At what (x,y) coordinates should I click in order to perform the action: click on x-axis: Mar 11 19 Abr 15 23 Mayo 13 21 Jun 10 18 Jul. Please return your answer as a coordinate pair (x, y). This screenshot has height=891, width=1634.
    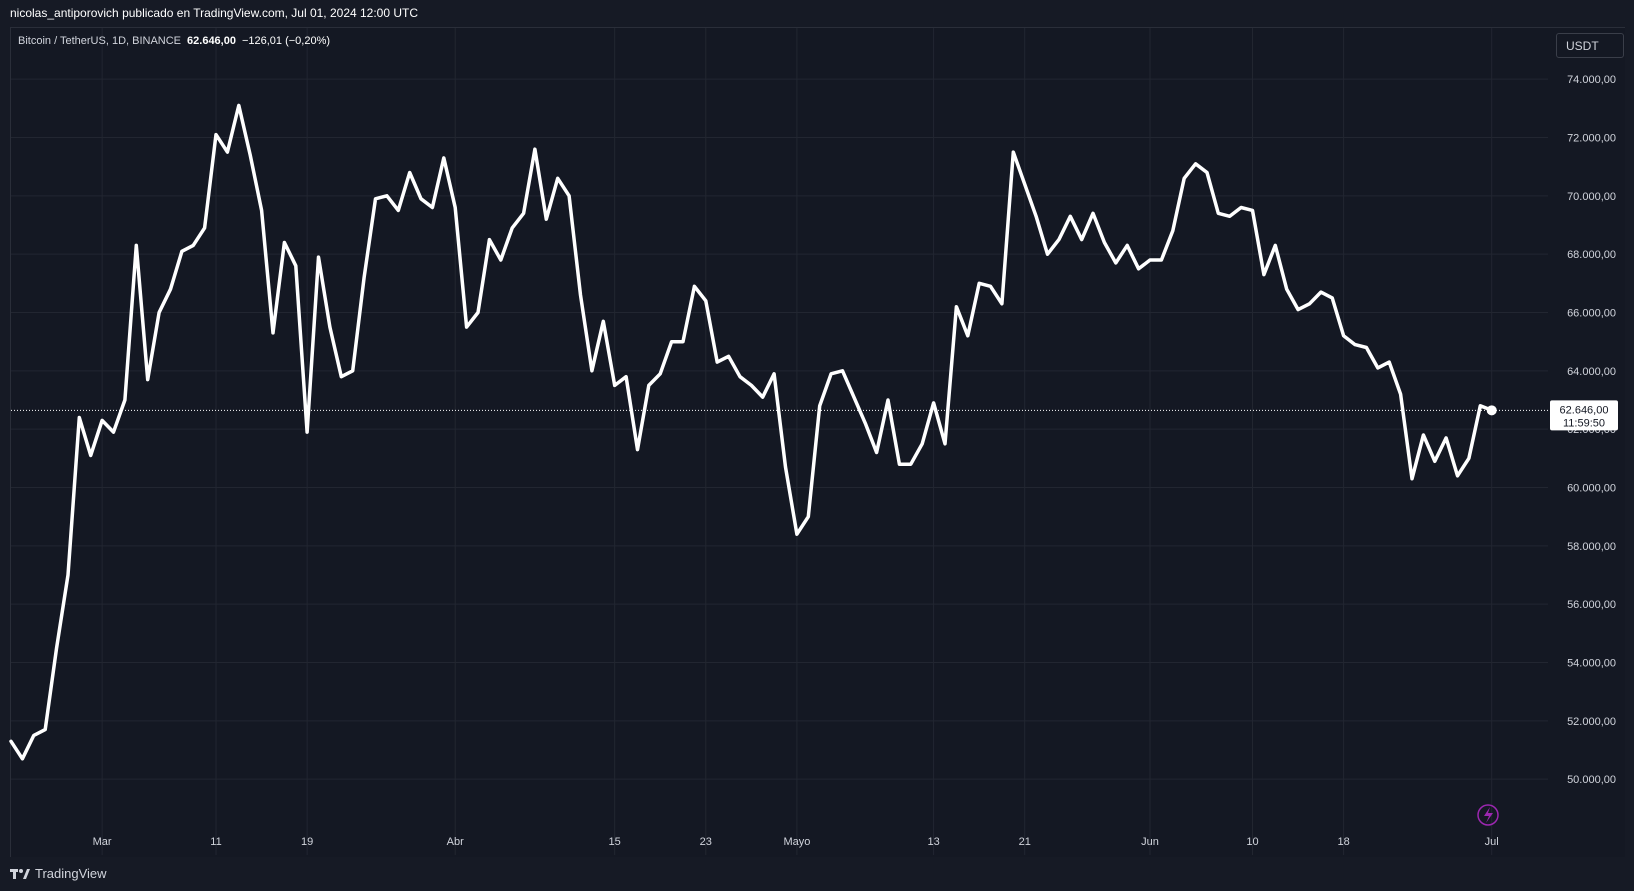
    Looking at the image, I should click on (796, 842).